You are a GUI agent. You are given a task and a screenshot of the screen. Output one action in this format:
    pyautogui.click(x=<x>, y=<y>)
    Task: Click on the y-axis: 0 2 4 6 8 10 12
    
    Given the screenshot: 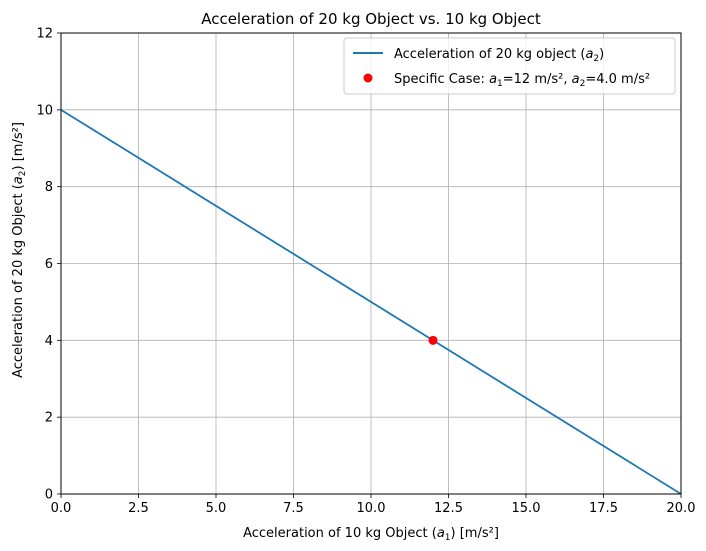 What is the action you would take?
    pyautogui.click(x=48, y=265)
    